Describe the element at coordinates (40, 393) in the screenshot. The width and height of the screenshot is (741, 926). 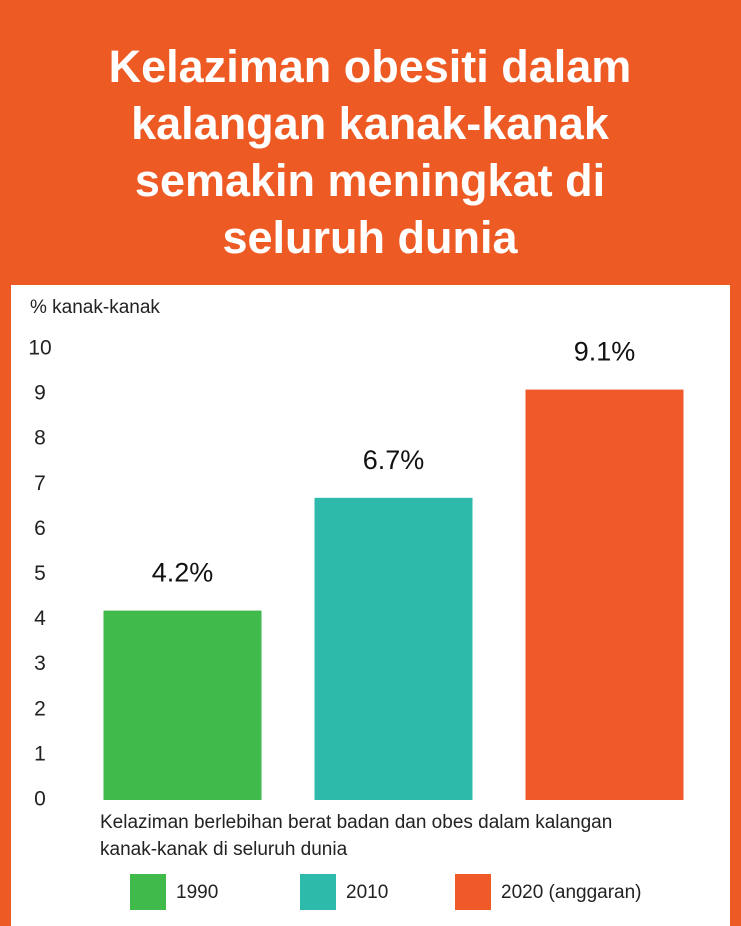
I see `y-tick-label: 9` at that location.